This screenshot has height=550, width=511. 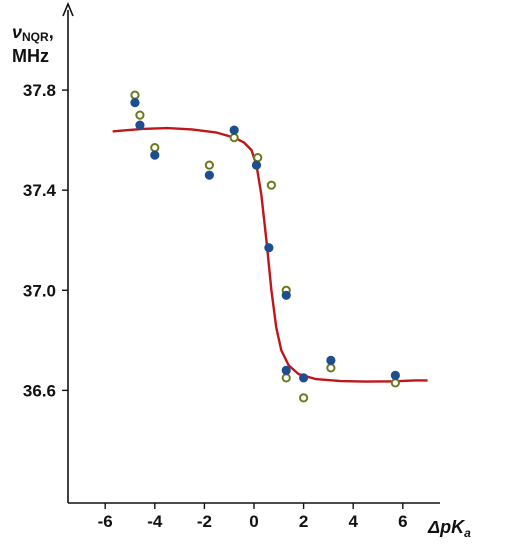 I want to click on y-axis, so click(x=68, y=252).